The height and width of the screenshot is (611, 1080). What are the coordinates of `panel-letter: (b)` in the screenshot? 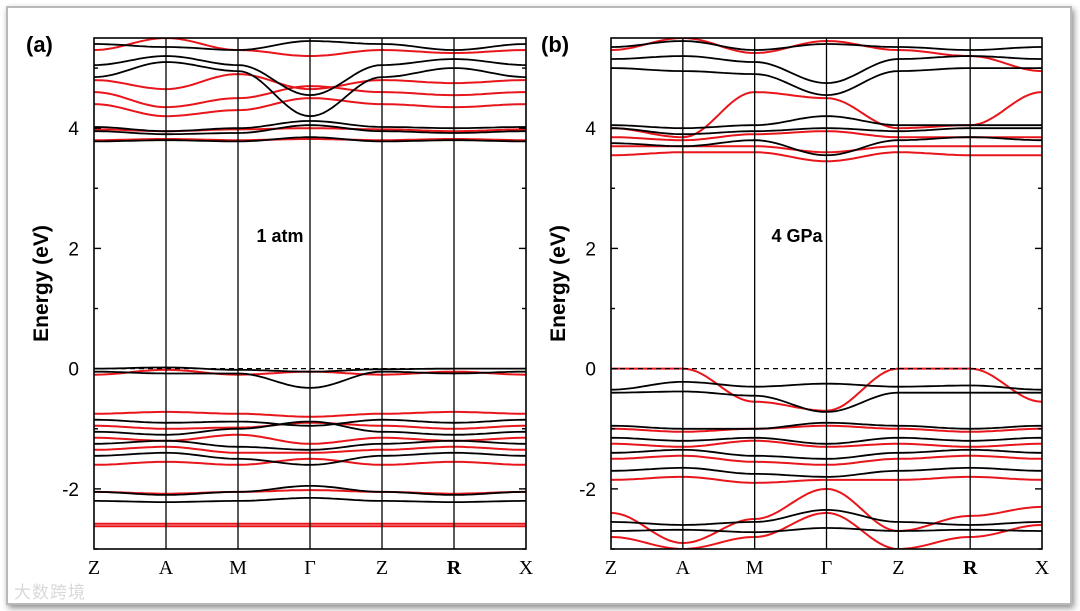 It's located at (555, 44).